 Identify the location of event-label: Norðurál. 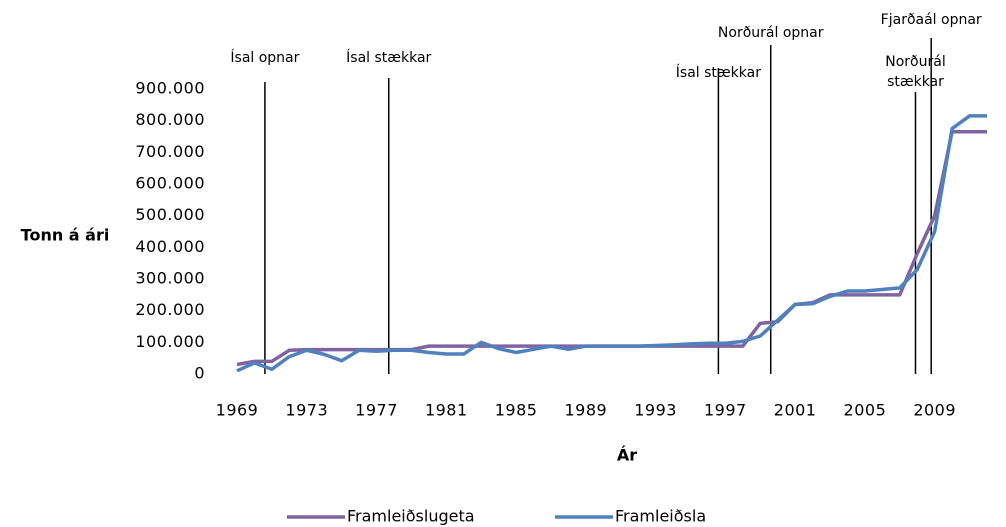
(915, 62).